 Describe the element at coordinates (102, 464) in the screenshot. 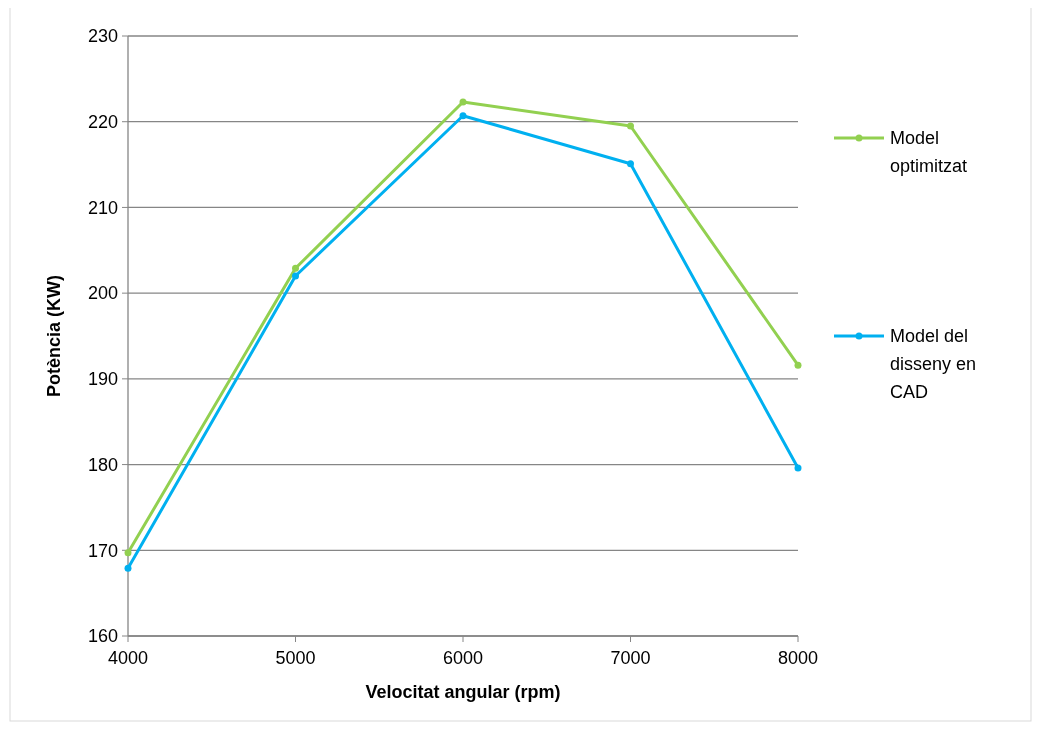

I see `y-tick-label: 180` at that location.